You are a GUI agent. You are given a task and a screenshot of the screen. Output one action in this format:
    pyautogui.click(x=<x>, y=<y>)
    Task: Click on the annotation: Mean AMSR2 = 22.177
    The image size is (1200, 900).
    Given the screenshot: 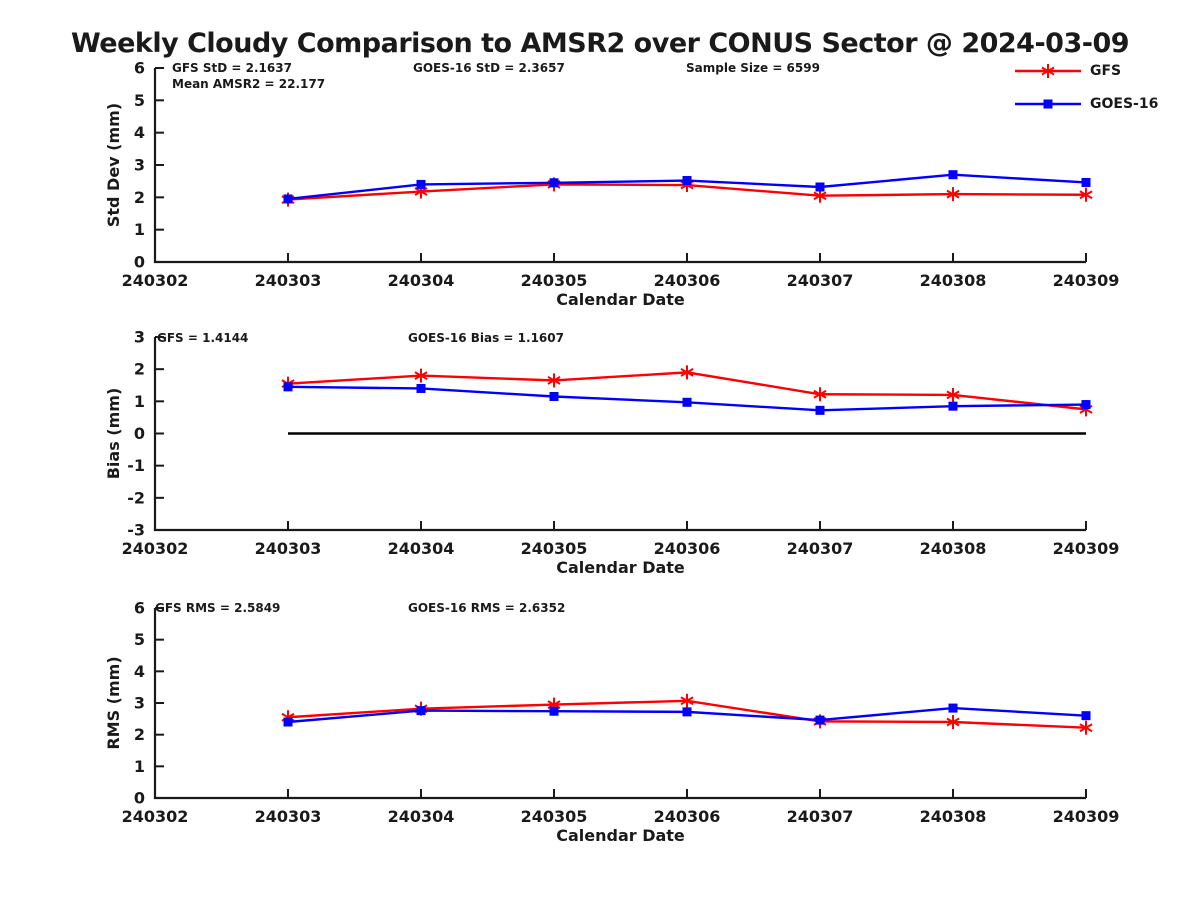 What is the action you would take?
    pyautogui.click(x=248, y=84)
    